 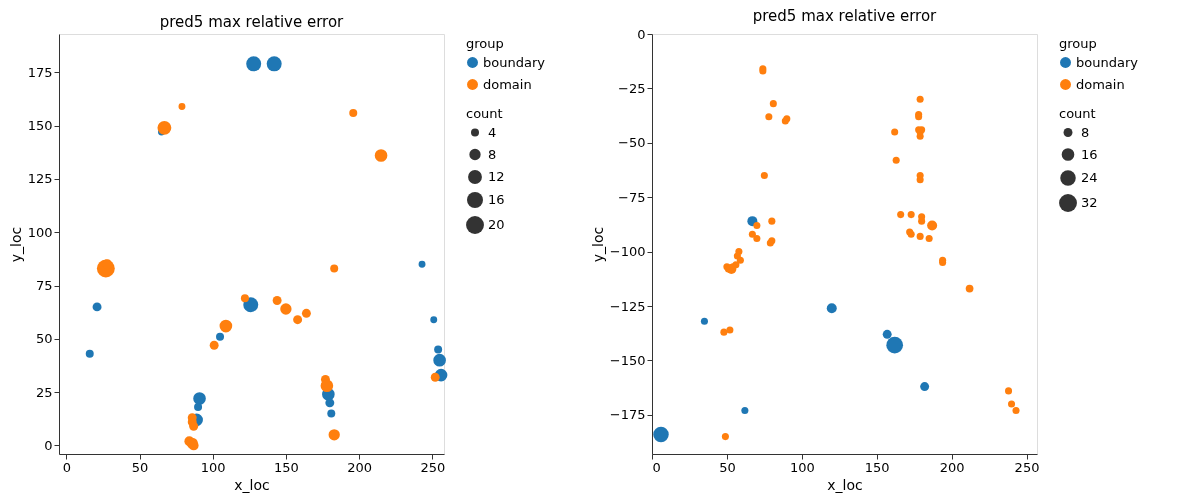 I want to click on legend-label: 32, so click(x=1089, y=202).